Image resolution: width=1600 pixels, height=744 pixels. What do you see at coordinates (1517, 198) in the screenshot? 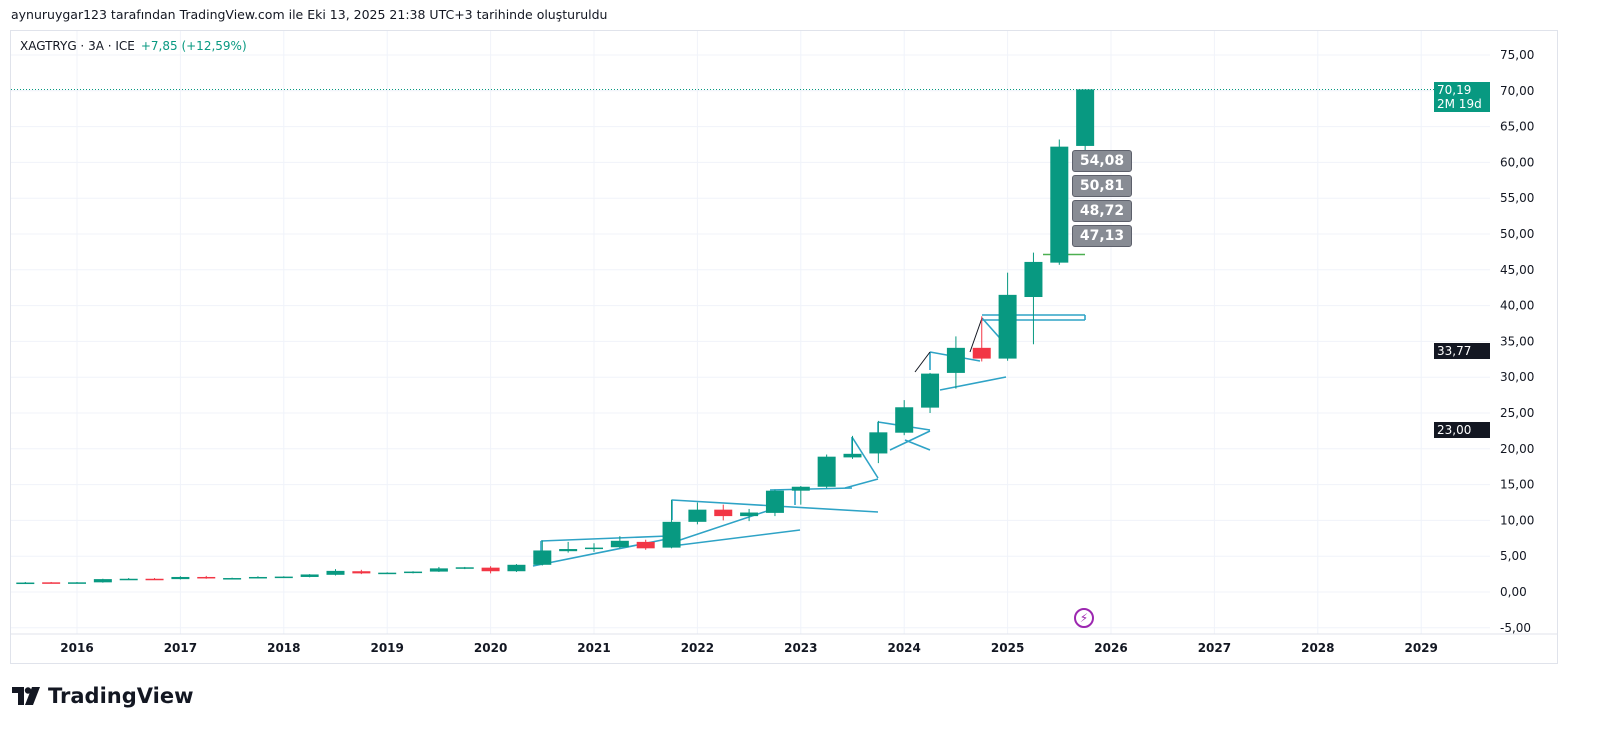
I see `price-tick-label: 55,00` at bounding box center [1517, 198].